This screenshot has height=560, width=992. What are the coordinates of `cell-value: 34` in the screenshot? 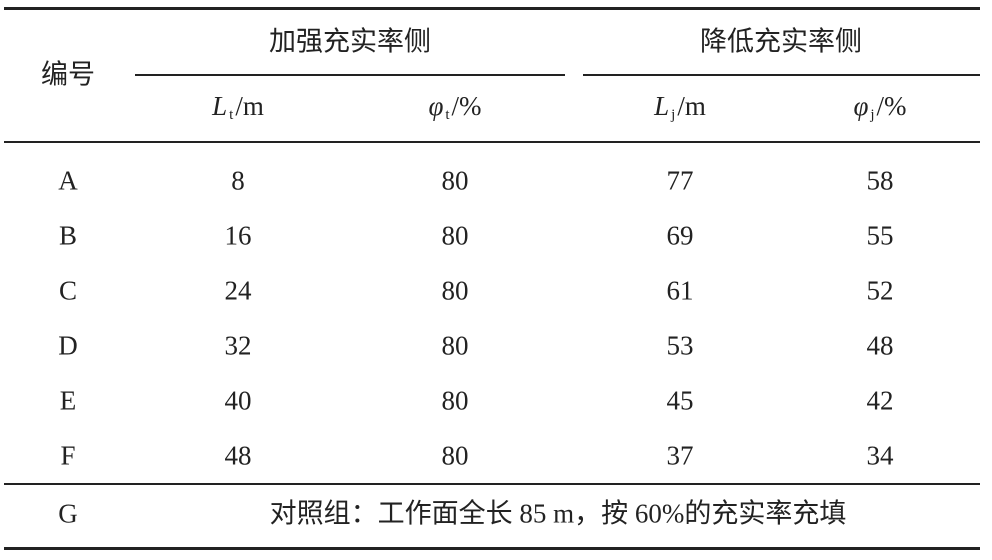 It's located at (880, 455).